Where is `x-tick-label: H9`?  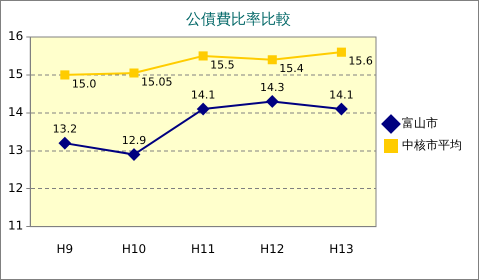
x-tick-label: H9 is located at coordinates (65, 249).